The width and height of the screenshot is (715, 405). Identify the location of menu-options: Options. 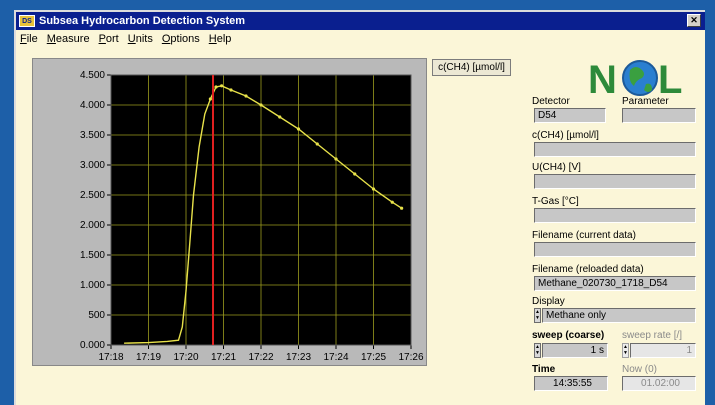
(180, 38).